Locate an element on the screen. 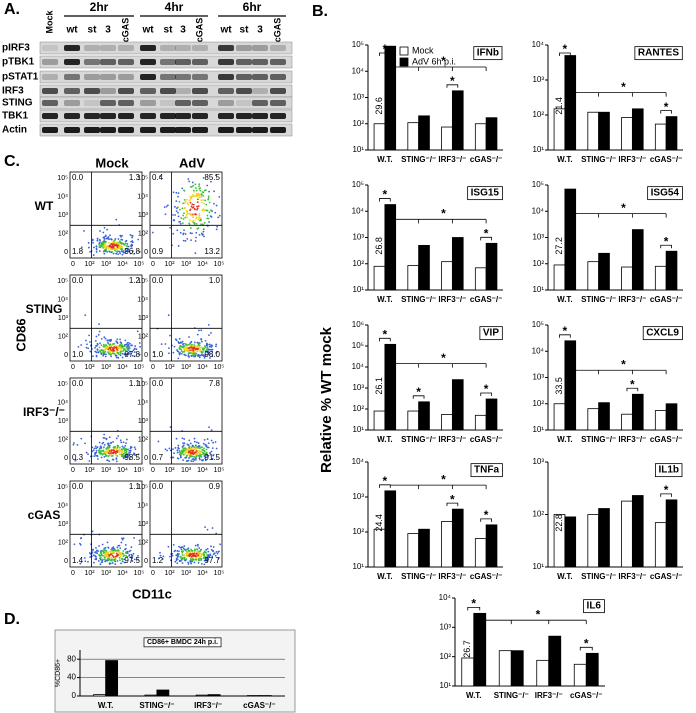  quadrant-value: 0.0 is located at coordinates (78, 280).